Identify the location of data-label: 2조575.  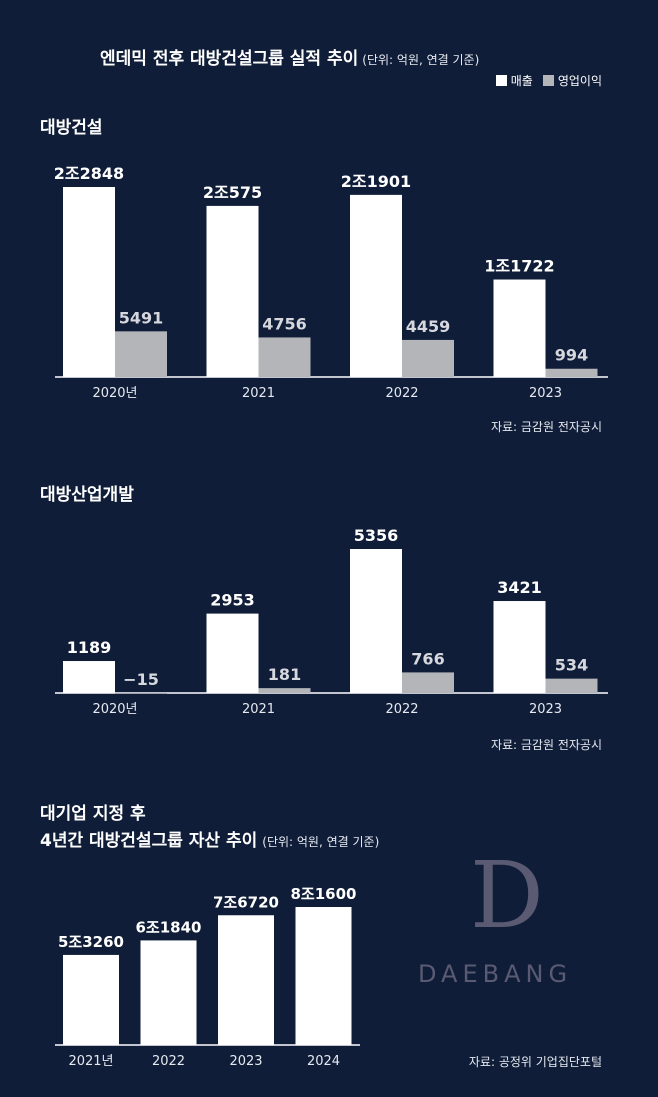
(232, 192).